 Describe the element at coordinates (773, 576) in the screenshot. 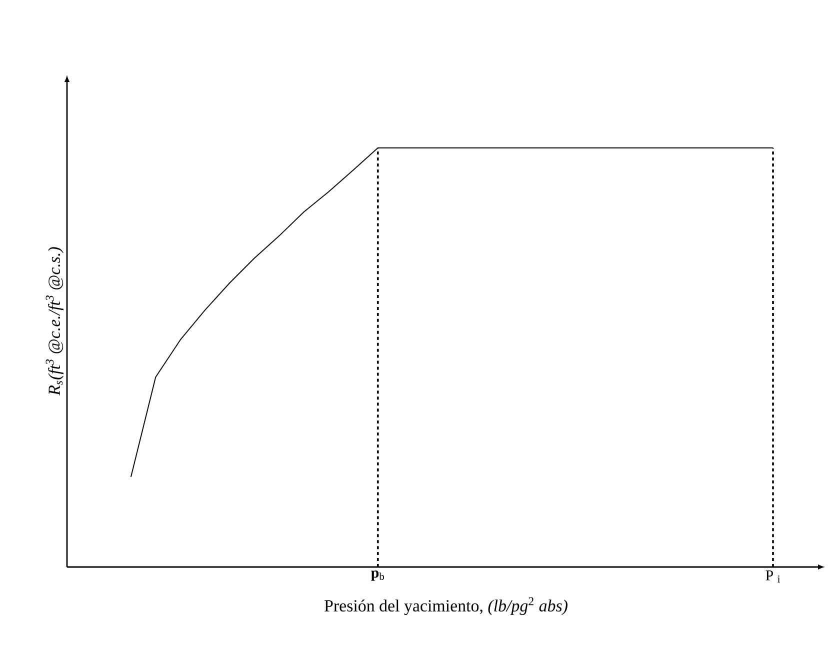

I see `x-tick-label: P $_{i}$` at that location.